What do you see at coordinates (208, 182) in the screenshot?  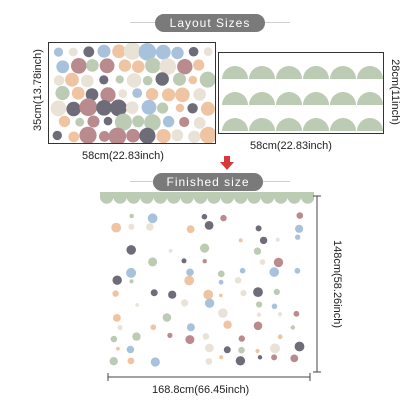 I see `finished-size-title: Finished size` at bounding box center [208, 182].